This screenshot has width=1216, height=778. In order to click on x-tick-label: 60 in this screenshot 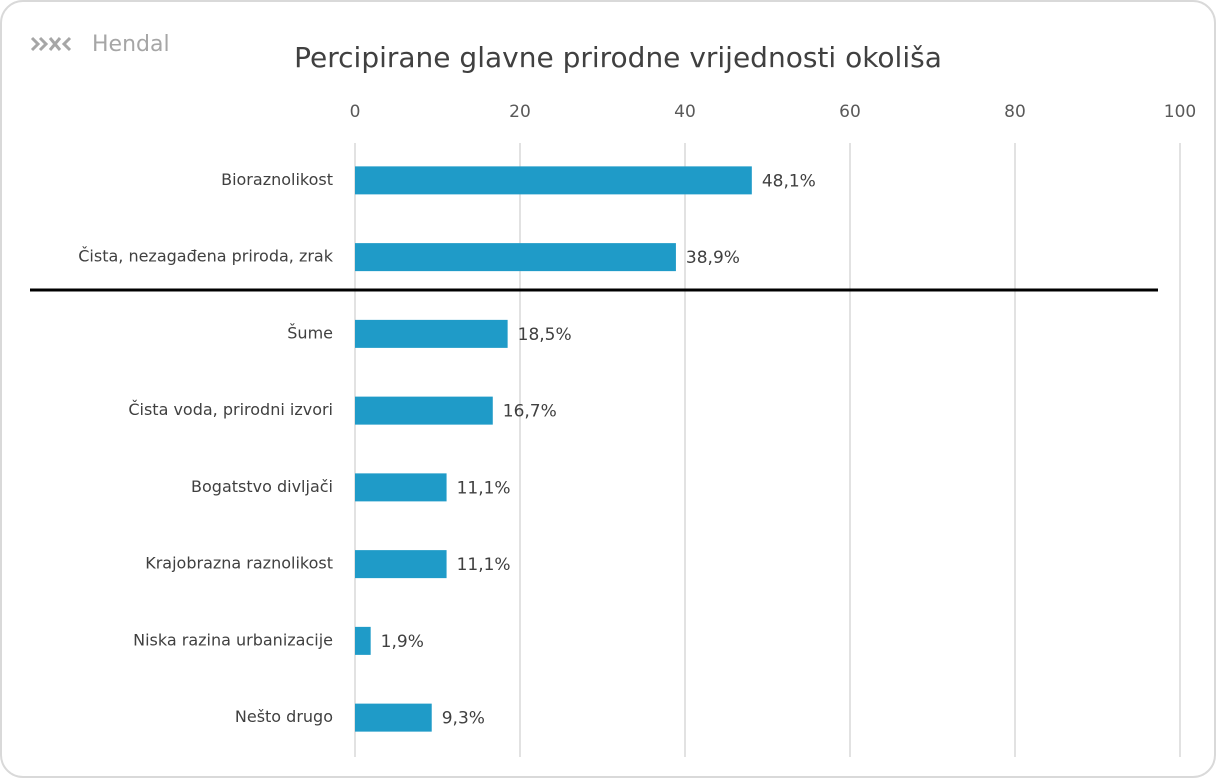, I will do `click(850, 112)`.